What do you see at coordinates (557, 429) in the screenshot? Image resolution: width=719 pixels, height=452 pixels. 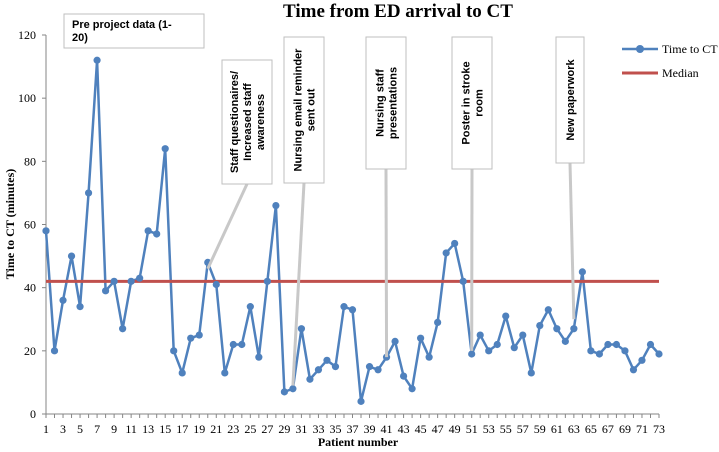 I see `x-tick-label: 61` at bounding box center [557, 429].